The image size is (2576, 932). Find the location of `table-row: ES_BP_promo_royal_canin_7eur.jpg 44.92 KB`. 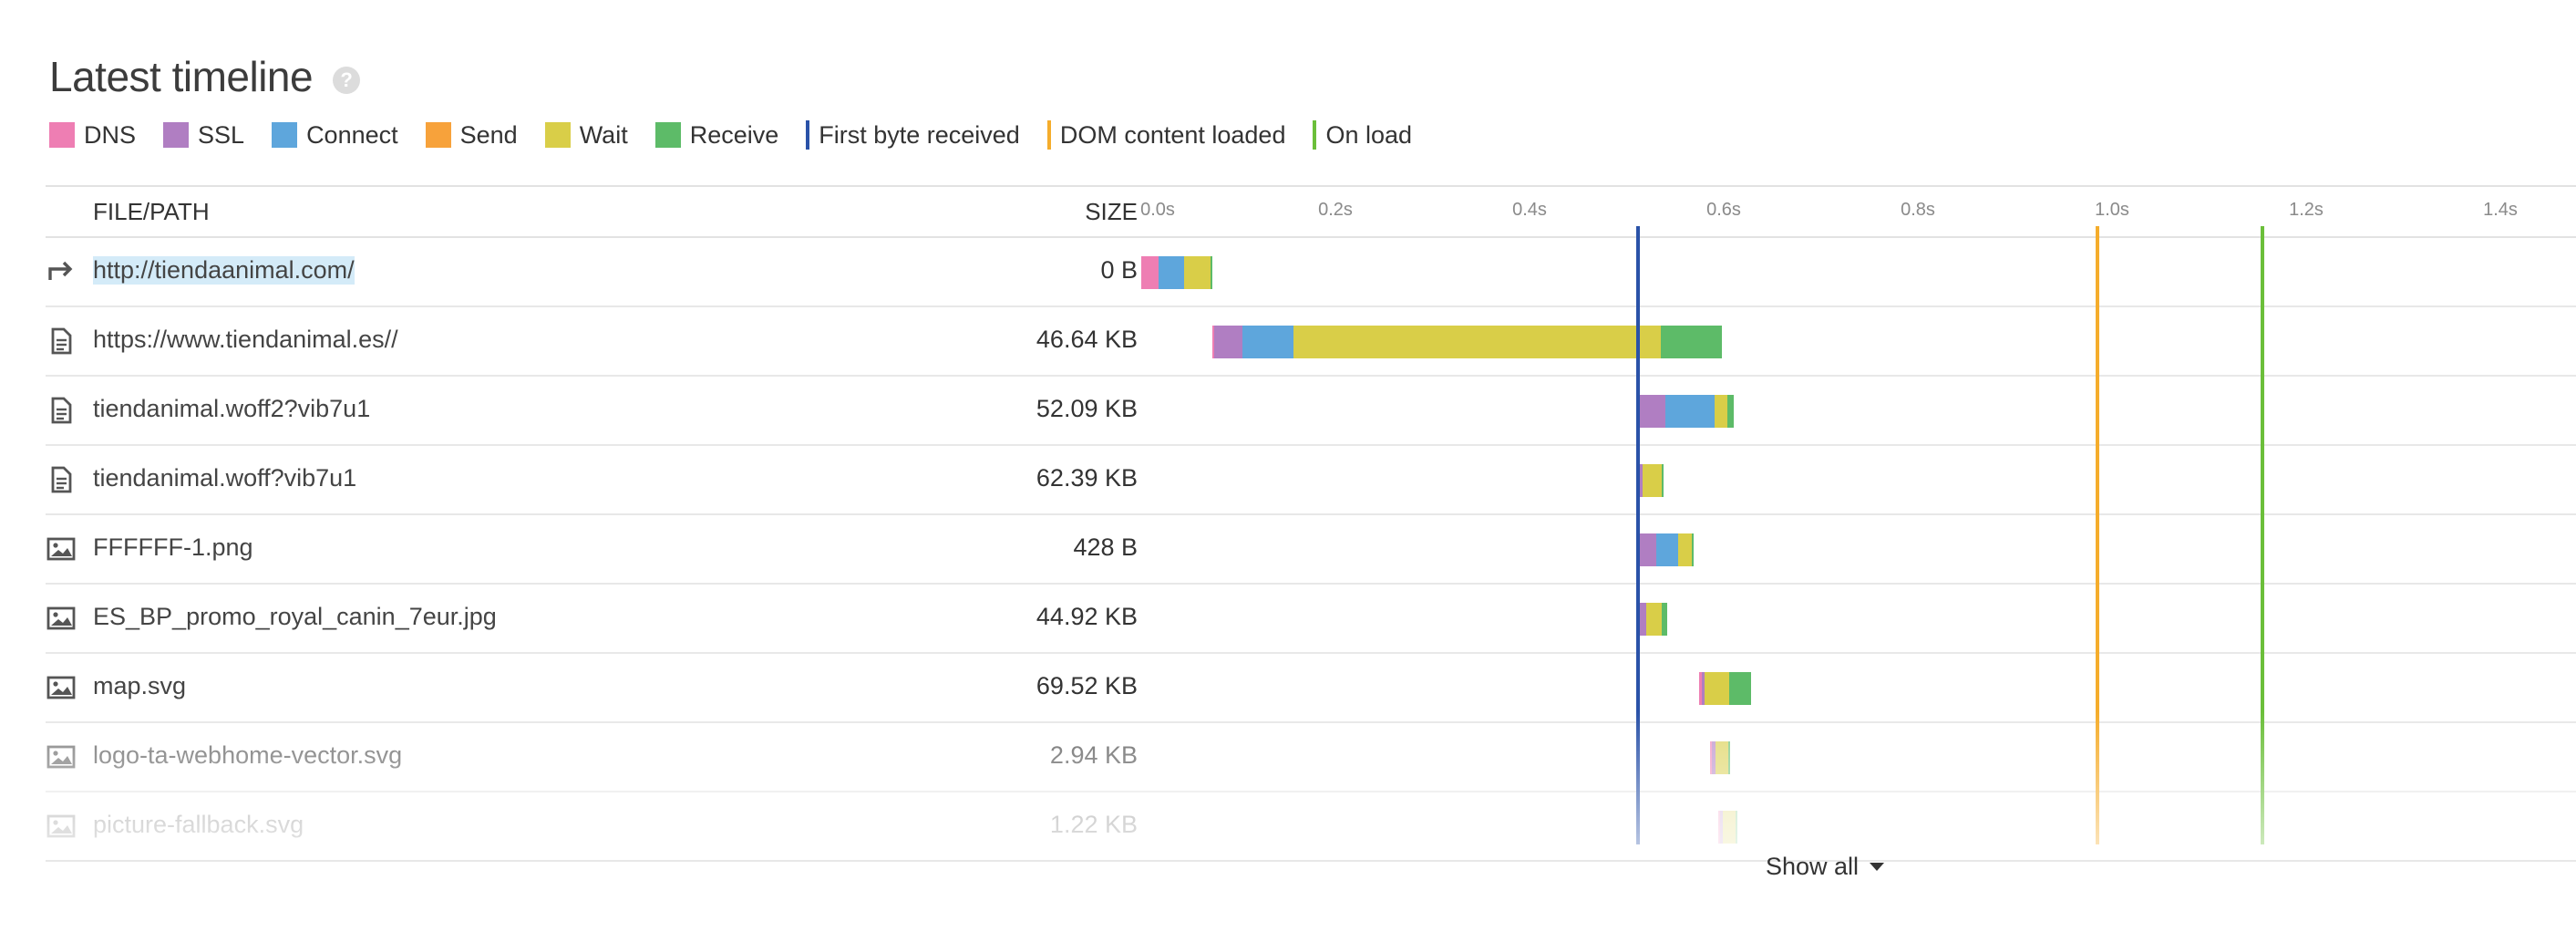

table-row: ES_BP_promo_royal_canin_7eur.jpg 44.92 KB is located at coordinates (1311, 619).